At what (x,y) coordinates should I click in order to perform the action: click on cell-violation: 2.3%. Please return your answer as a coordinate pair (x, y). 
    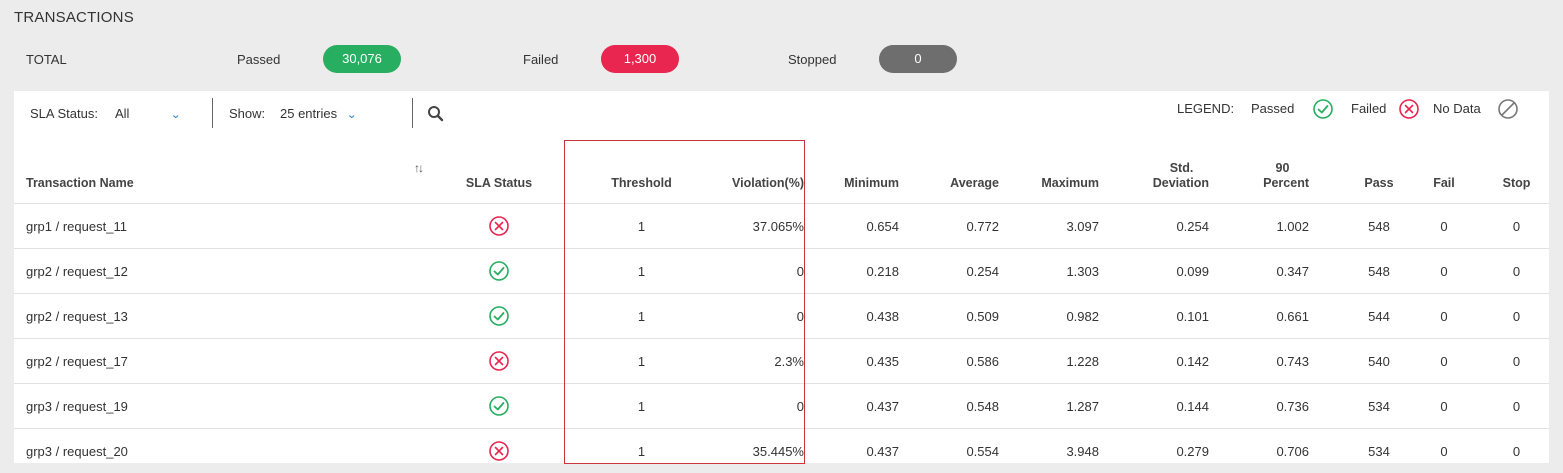
    Looking at the image, I should click on (759, 361).